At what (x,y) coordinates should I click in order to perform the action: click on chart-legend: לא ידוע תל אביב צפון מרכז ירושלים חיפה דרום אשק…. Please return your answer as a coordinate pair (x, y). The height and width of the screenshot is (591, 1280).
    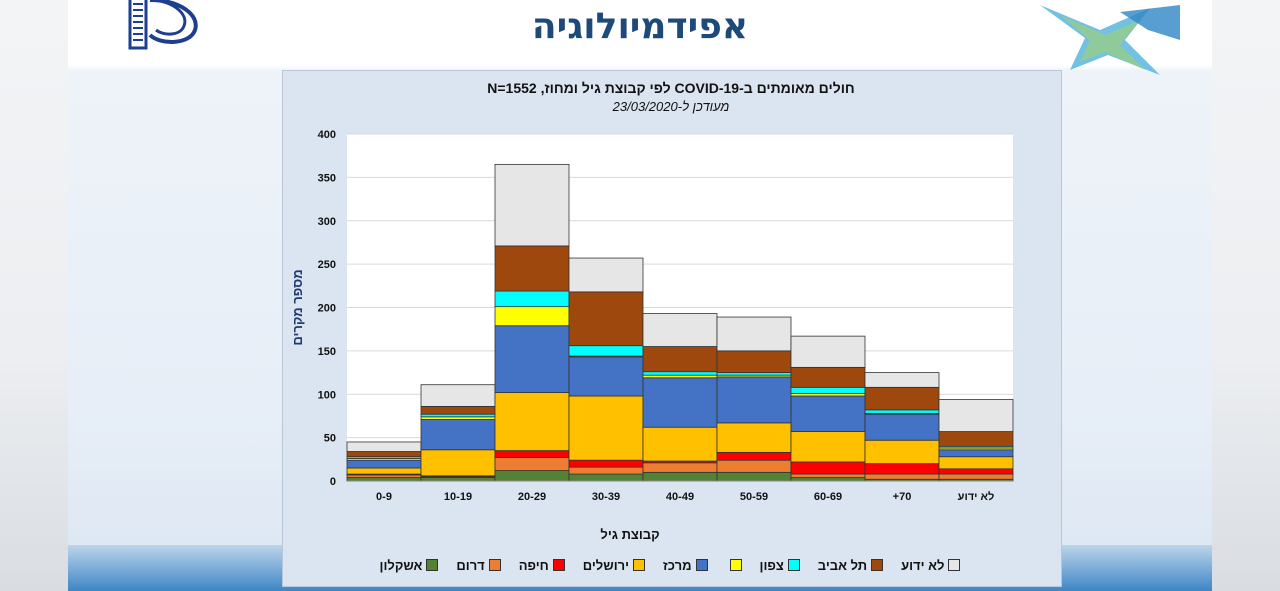
    Looking at the image, I should click on (670, 565).